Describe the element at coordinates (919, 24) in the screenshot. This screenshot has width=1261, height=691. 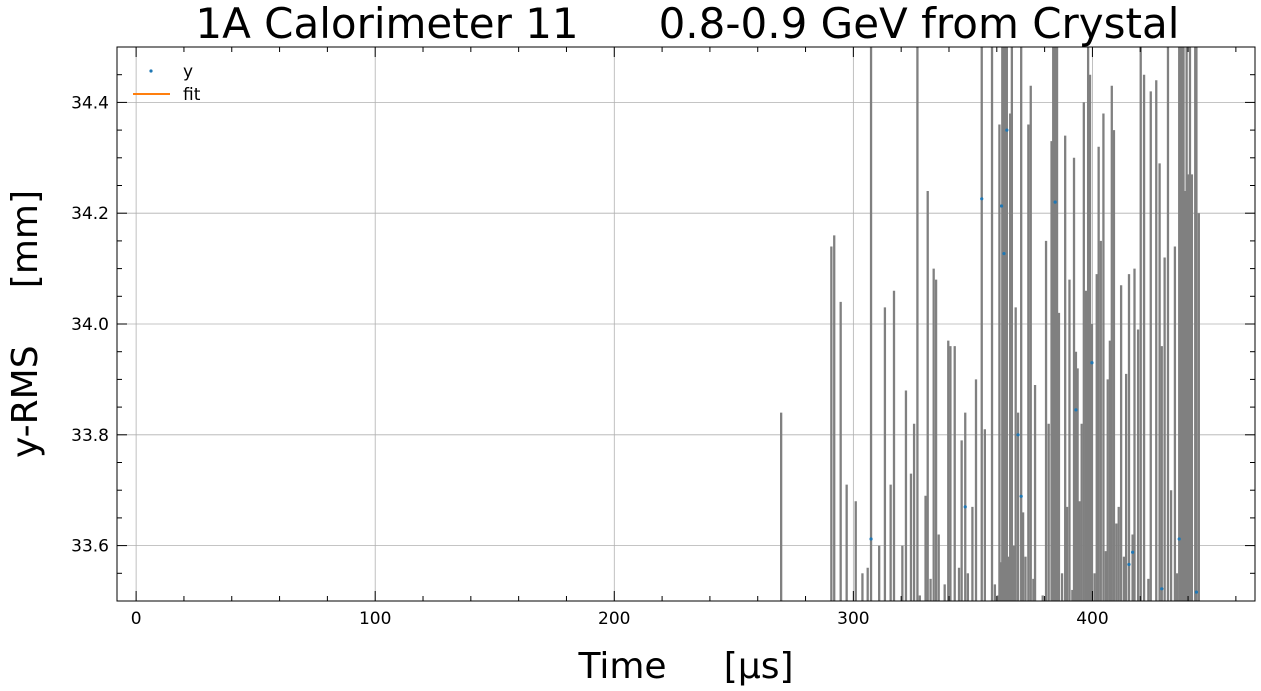
I see `chart-title-right: 0.8-0.9 GeV from Crystal` at that location.